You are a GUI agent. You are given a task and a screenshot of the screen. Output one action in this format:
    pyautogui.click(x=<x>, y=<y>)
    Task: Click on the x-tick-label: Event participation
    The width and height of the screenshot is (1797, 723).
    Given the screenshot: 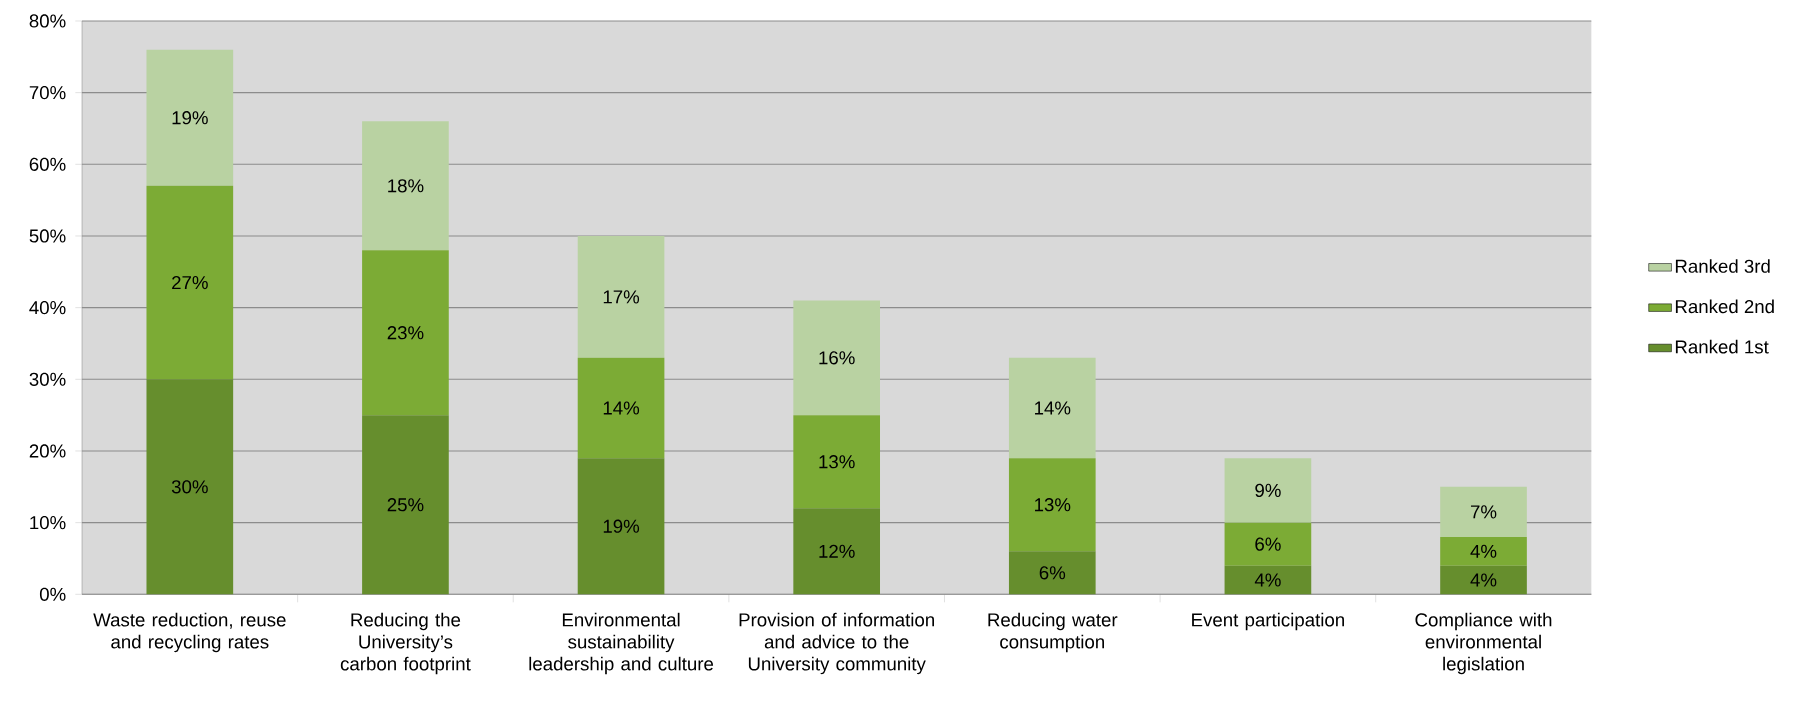 What is the action you would take?
    pyautogui.click(x=1268, y=621)
    